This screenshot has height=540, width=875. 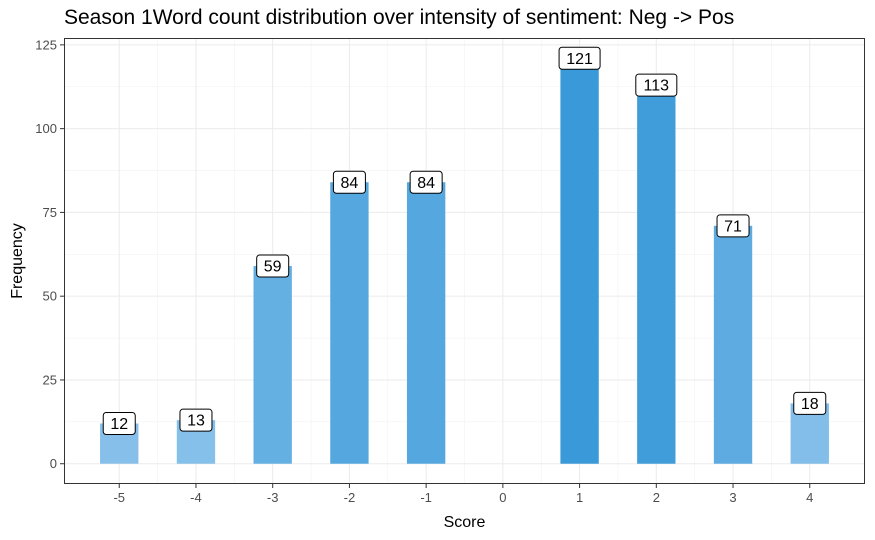 What do you see at coordinates (502, 497) in the screenshot?
I see `x-tick-label: 0` at bounding box center [502, 497].